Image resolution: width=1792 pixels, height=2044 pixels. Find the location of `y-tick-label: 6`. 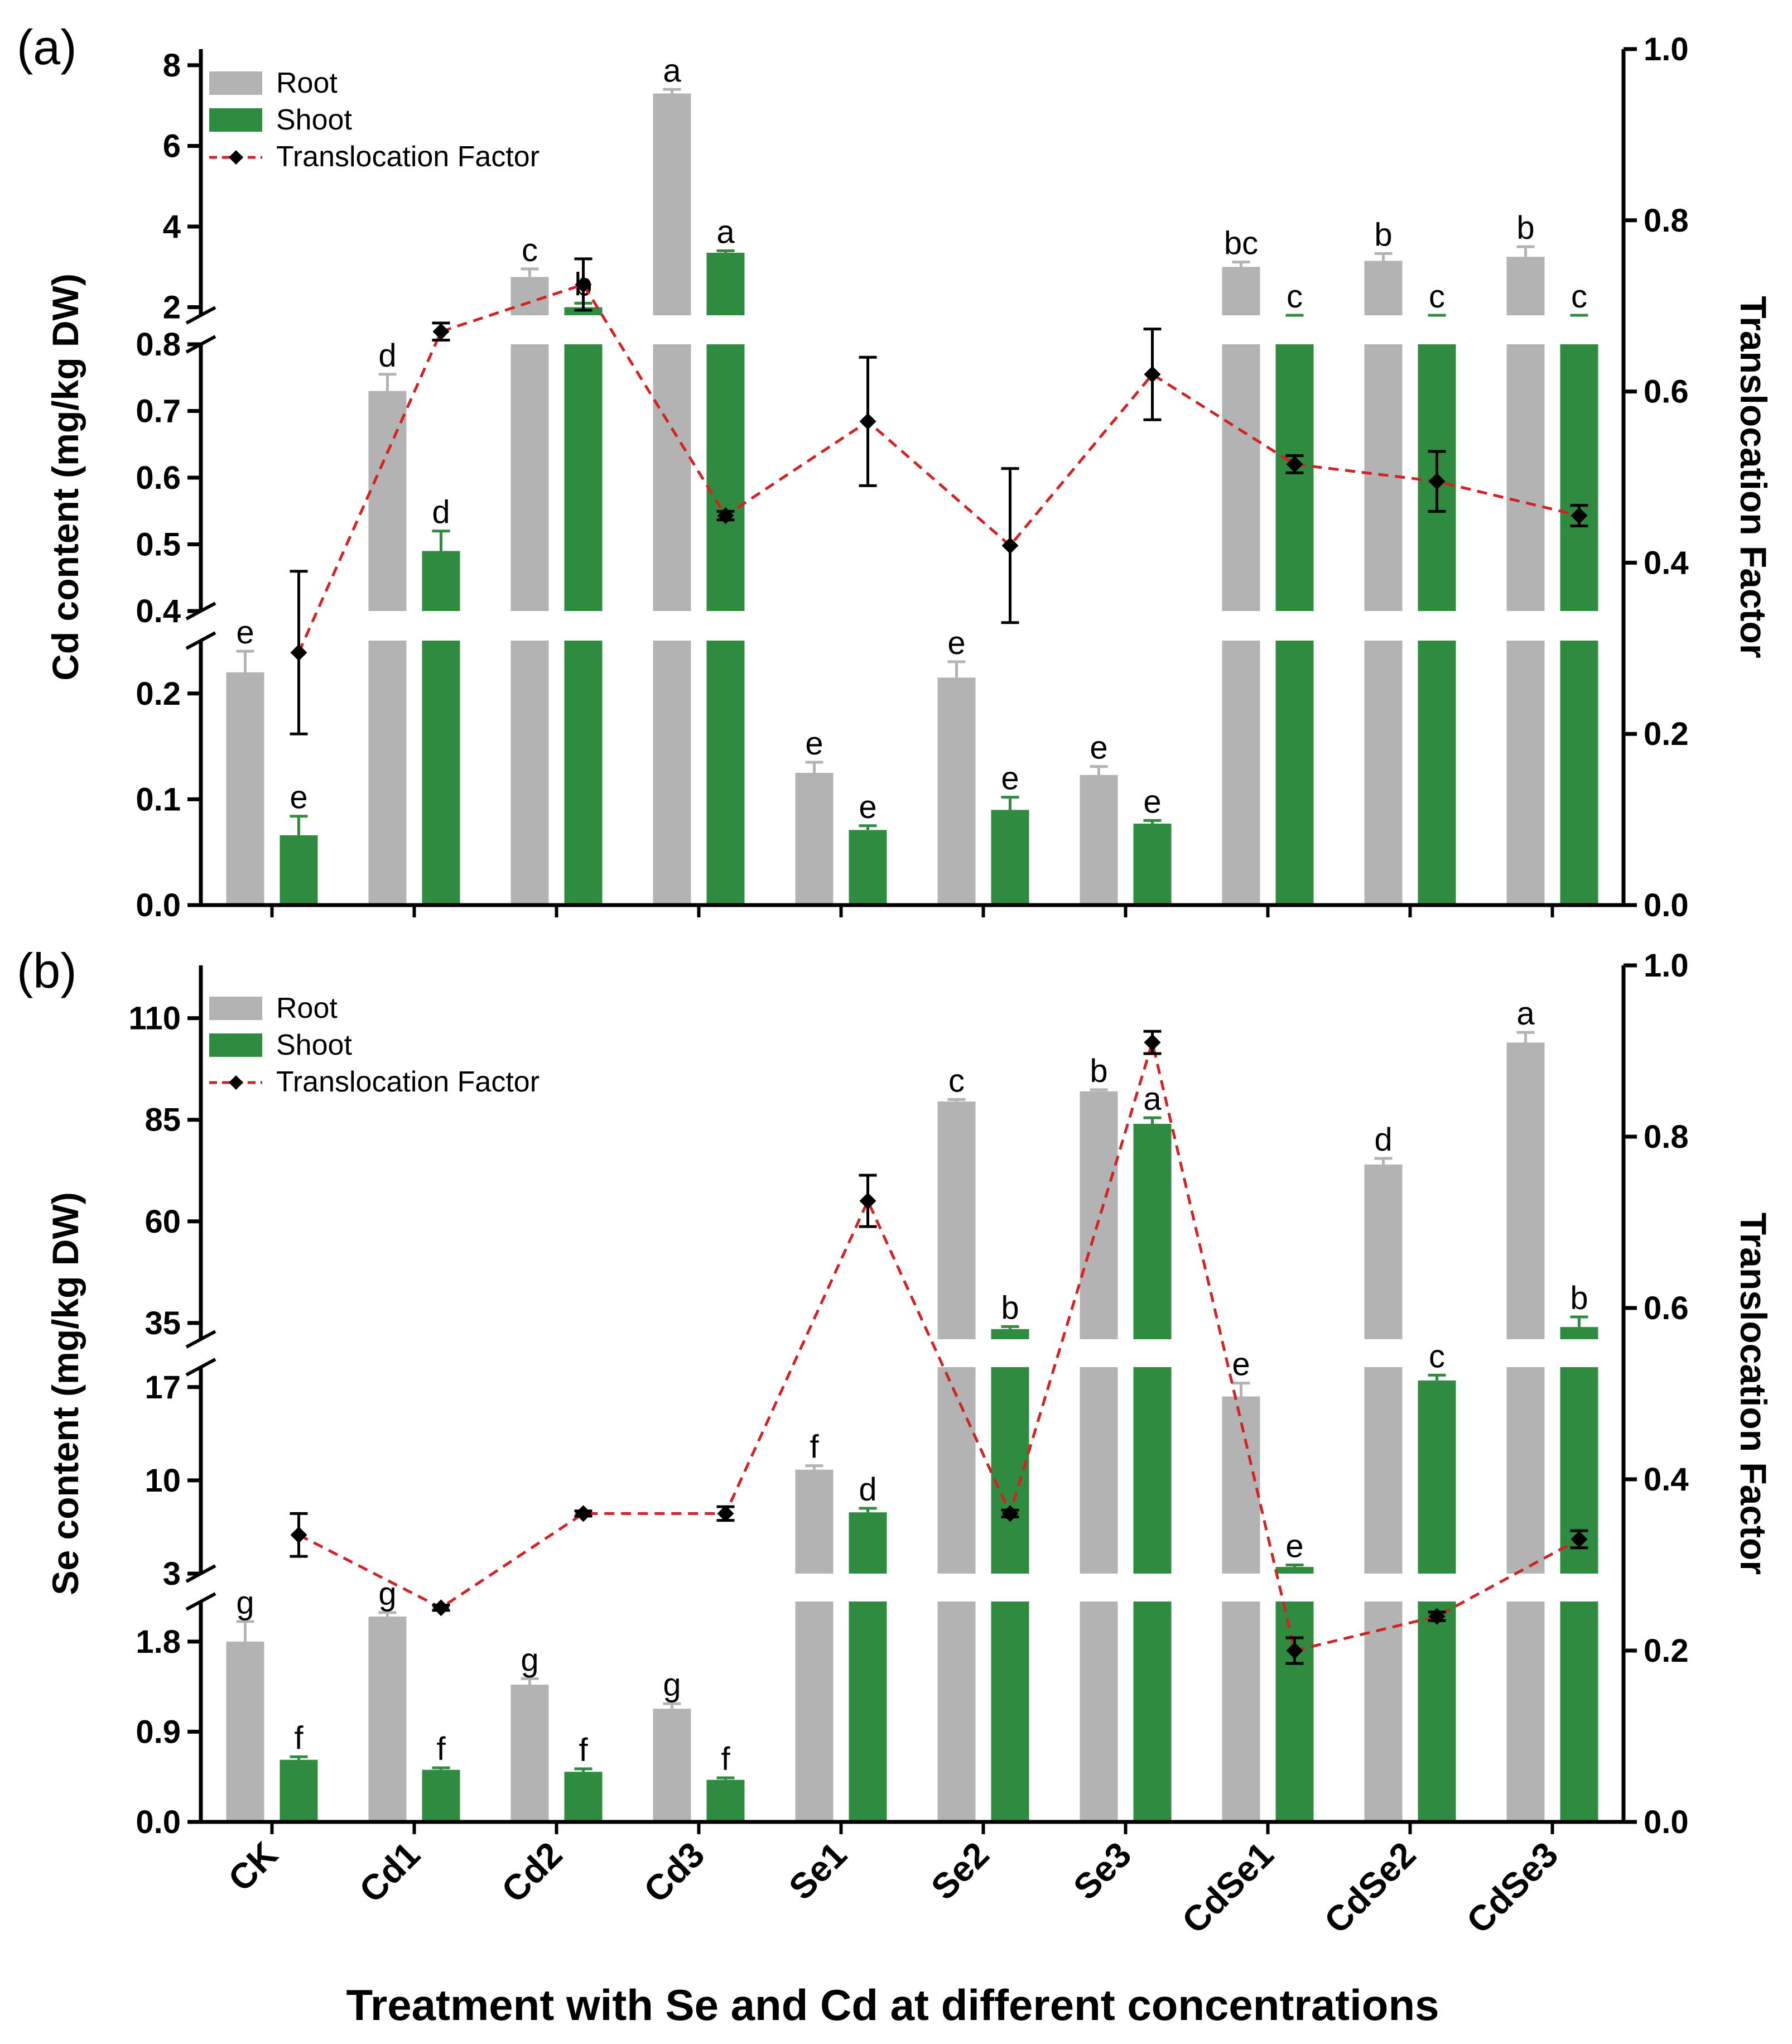

y-tick-label: 6 is located at coordinates (172, 146).